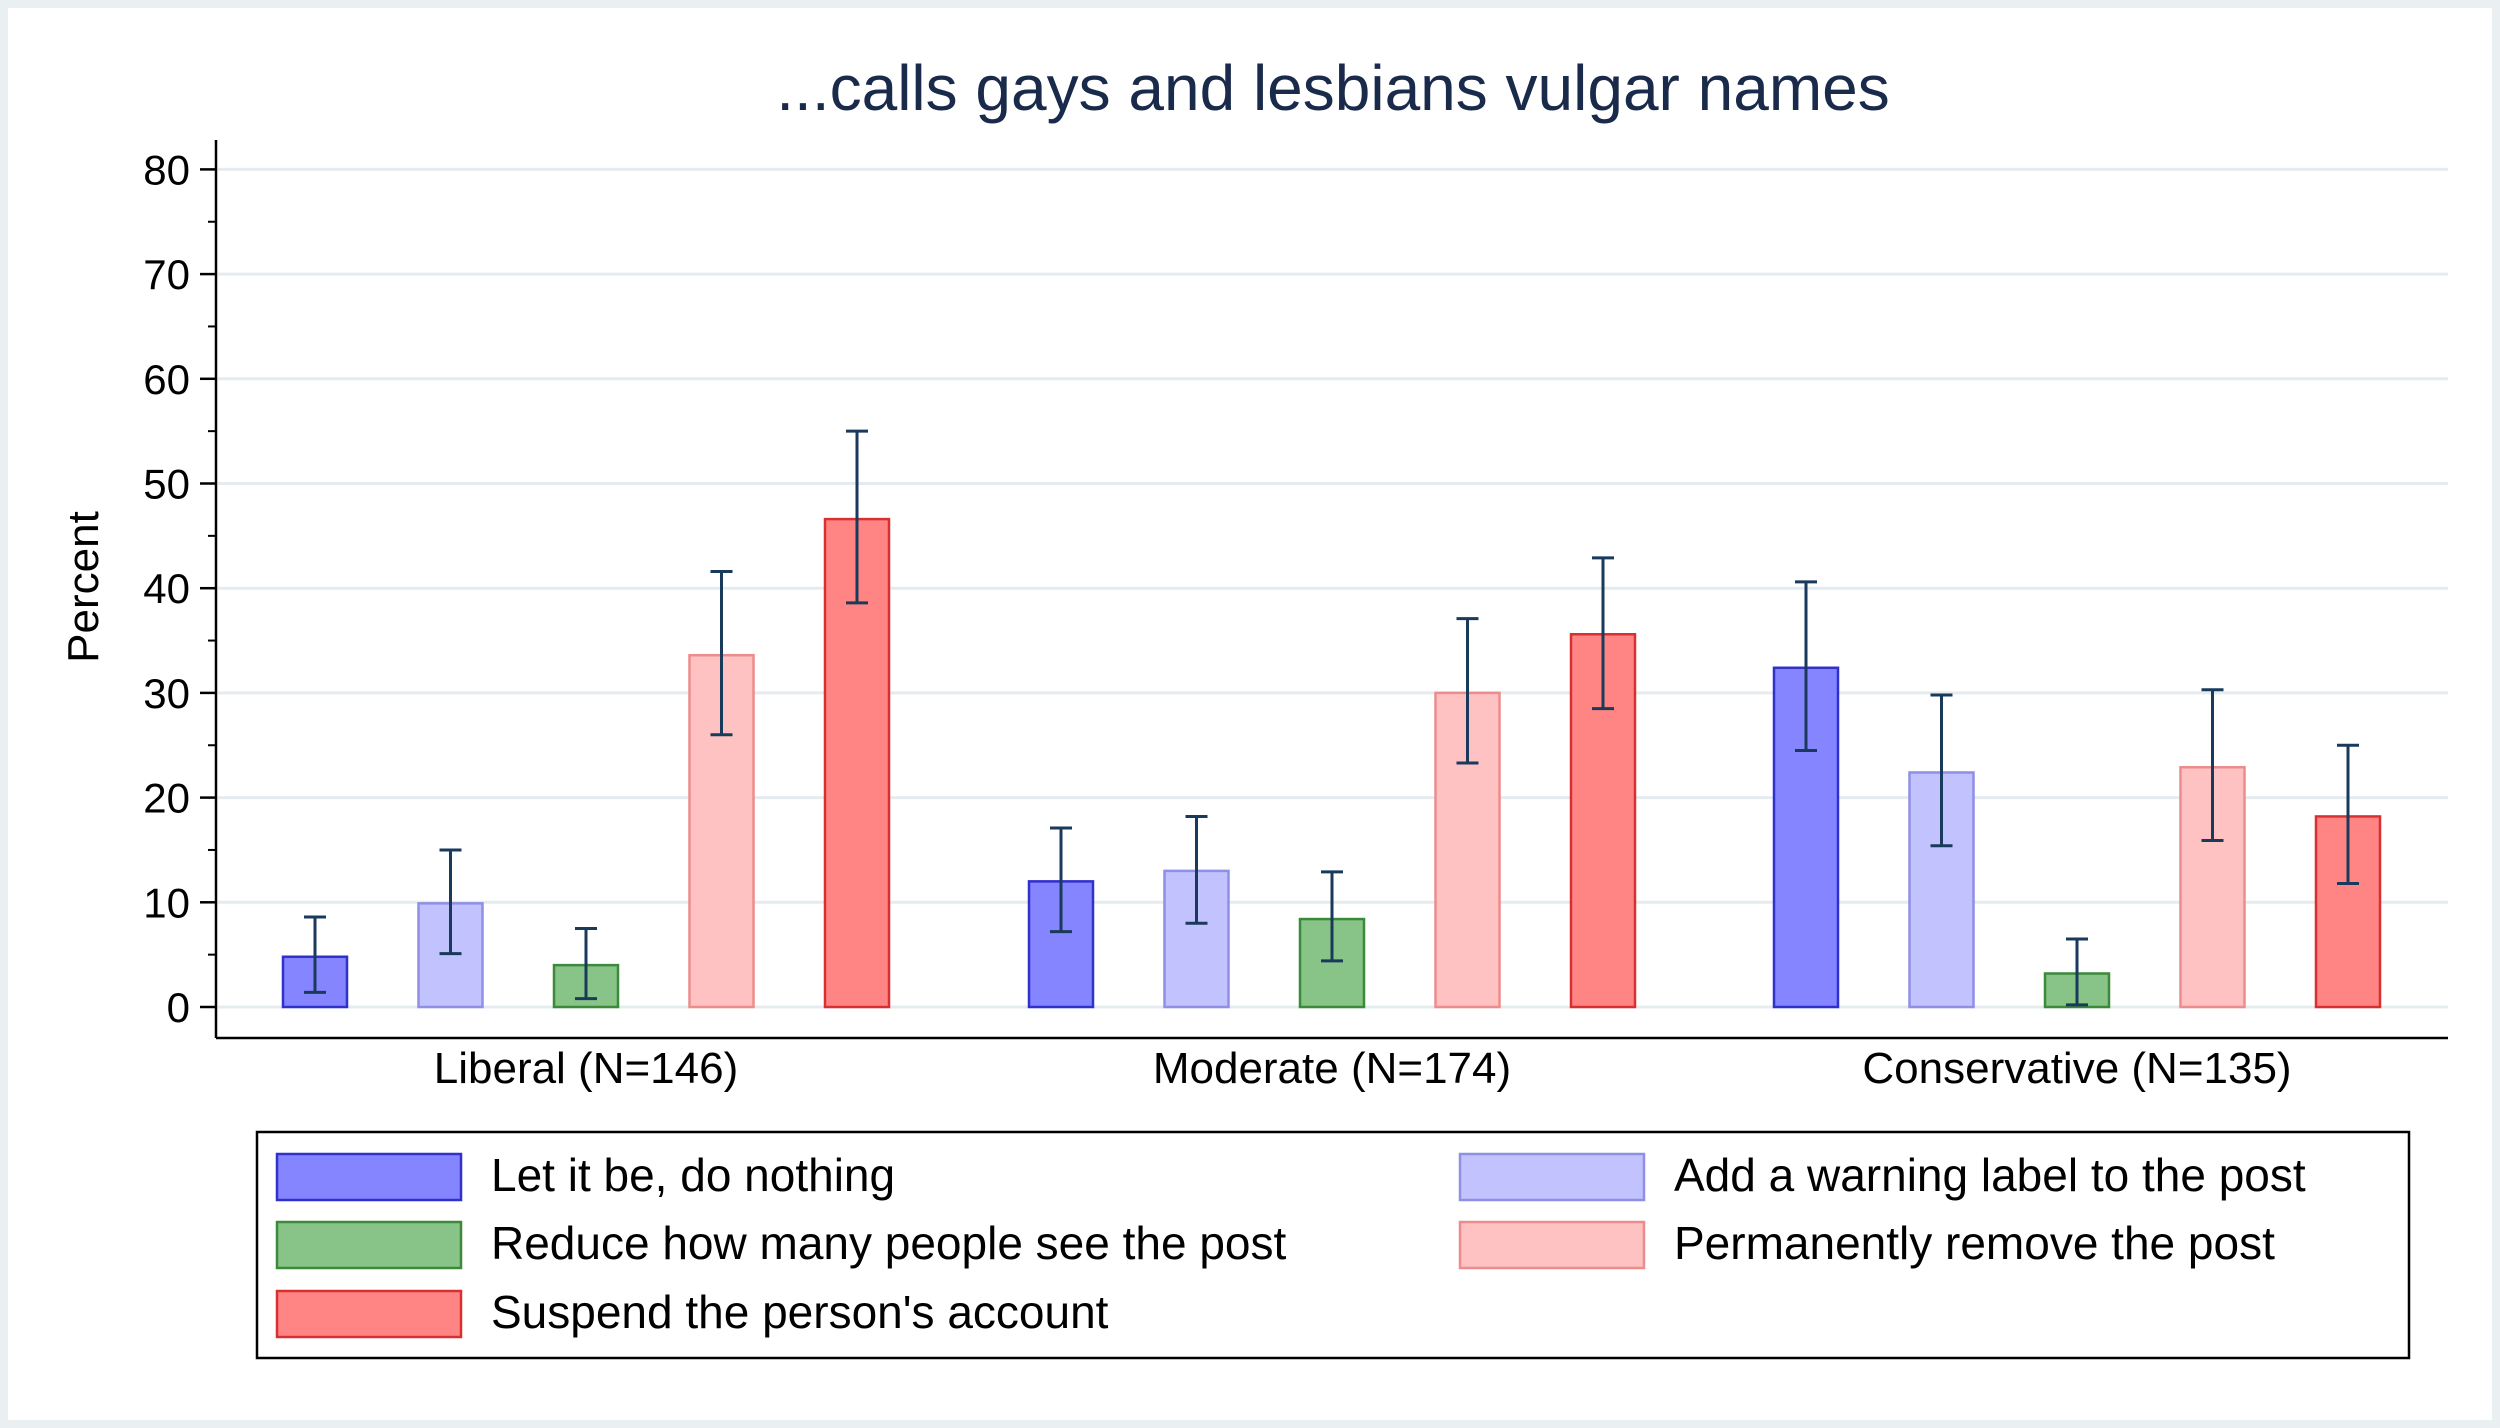 Image resolution: width=2500 pixels, height=1428 pixels. I want to click on legend-label: Suspend the person's account, so click(800, 1312).